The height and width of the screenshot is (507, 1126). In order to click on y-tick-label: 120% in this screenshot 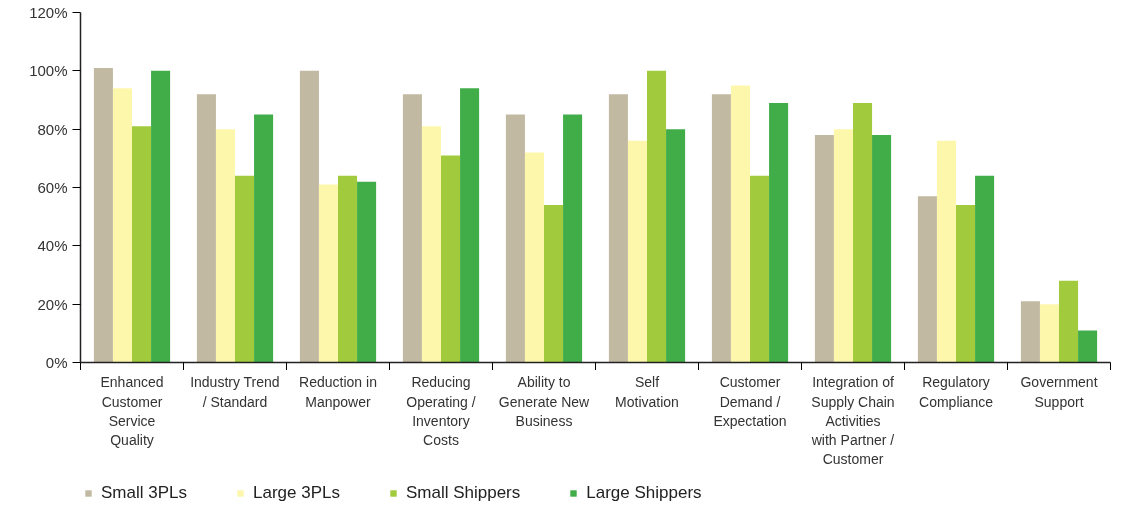, I will do `click(48, 12)`.